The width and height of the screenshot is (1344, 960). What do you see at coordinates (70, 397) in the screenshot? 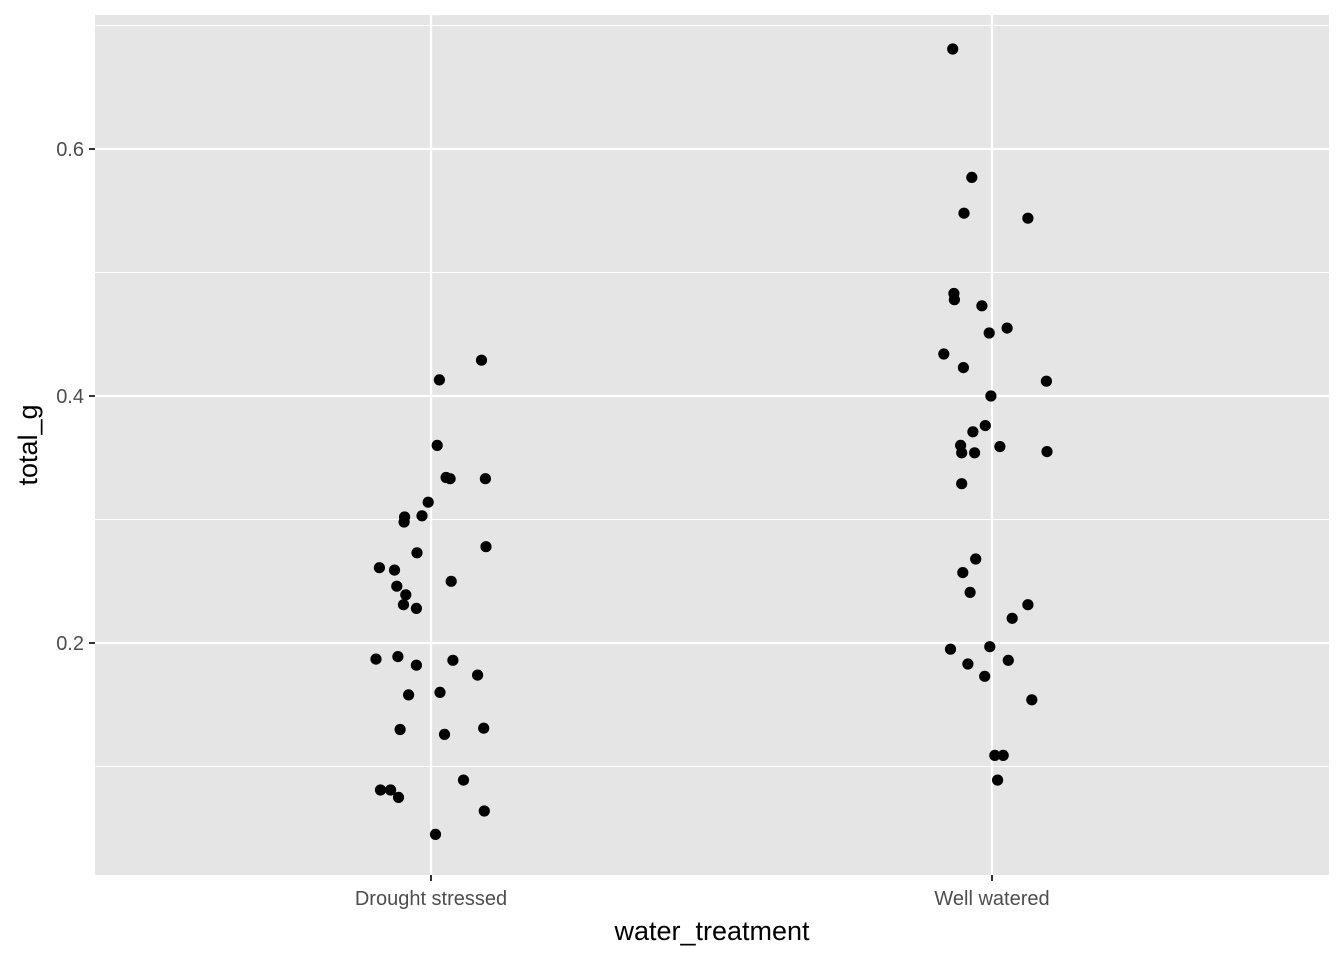
I see `y-tick-label: 0.4` at bounding box center [70, 397].